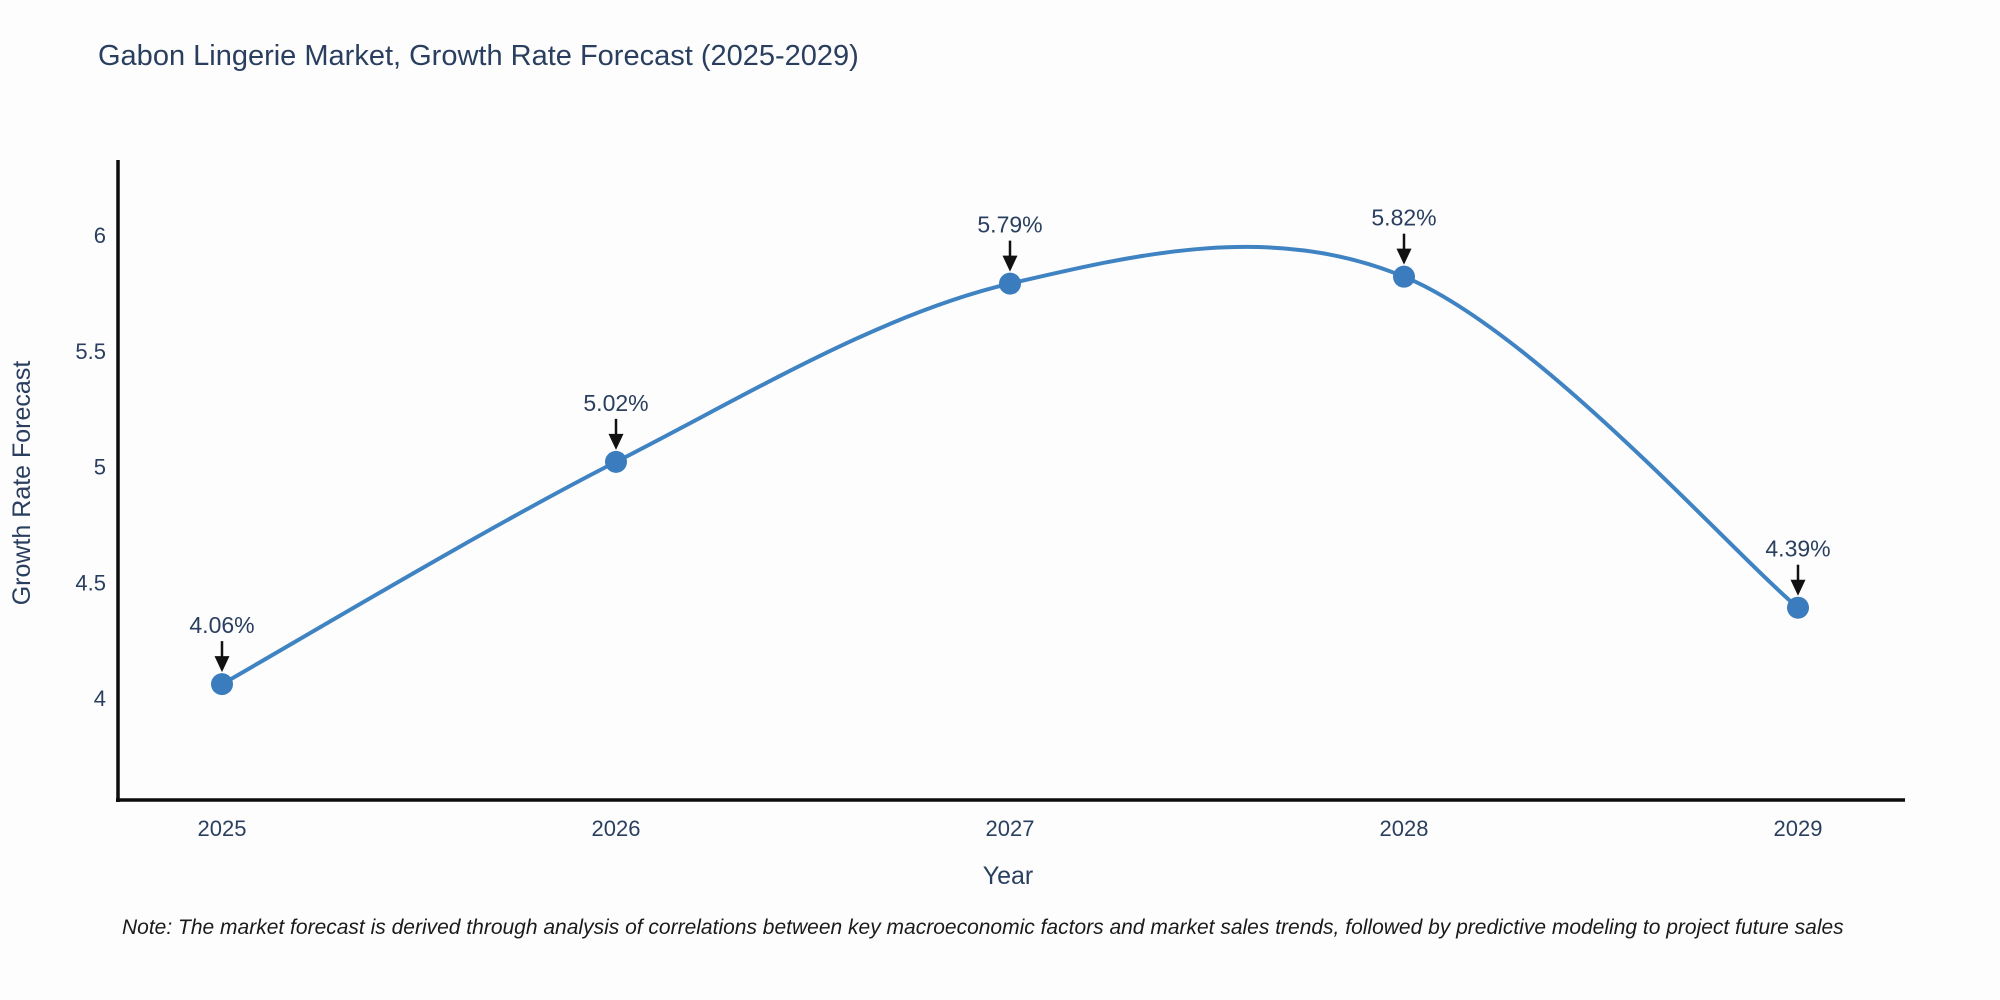 The height and width of the screenshot is (1000, 2000). Describe the element at coordinates (1404, 828) in the screenshot. I see `x-tick-label: 2028` at that location.